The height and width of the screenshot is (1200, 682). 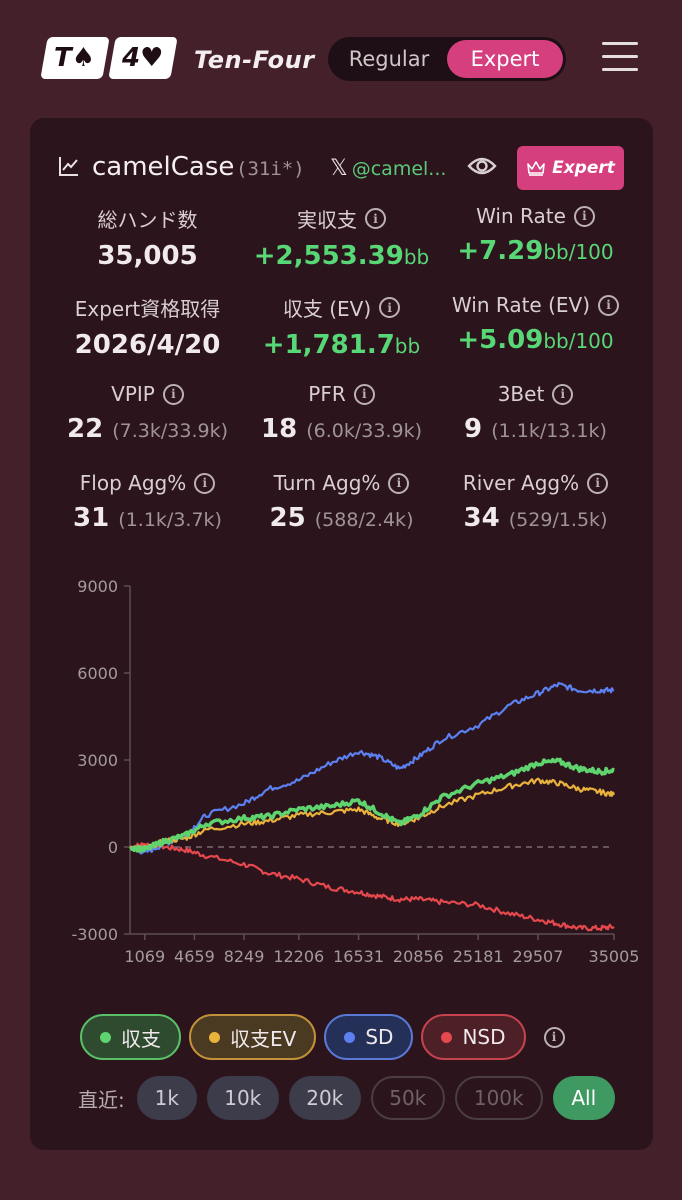 I want to click on logo-card-four-heart: 4♥, so click(x=143, y=58).